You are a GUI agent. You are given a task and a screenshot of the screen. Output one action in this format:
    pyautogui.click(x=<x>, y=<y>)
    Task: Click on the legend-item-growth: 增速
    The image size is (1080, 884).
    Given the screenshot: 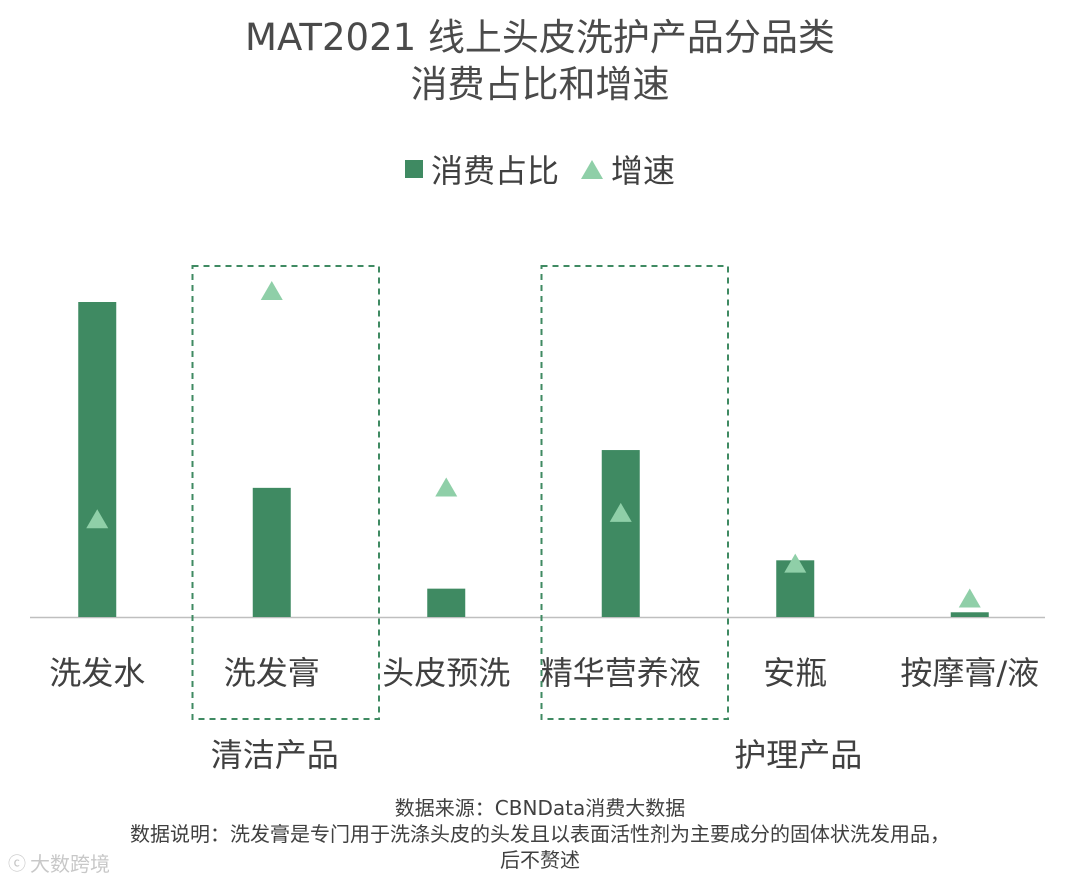 What is the action you would take?
    pyautogui.click(x=628, y=169)
    